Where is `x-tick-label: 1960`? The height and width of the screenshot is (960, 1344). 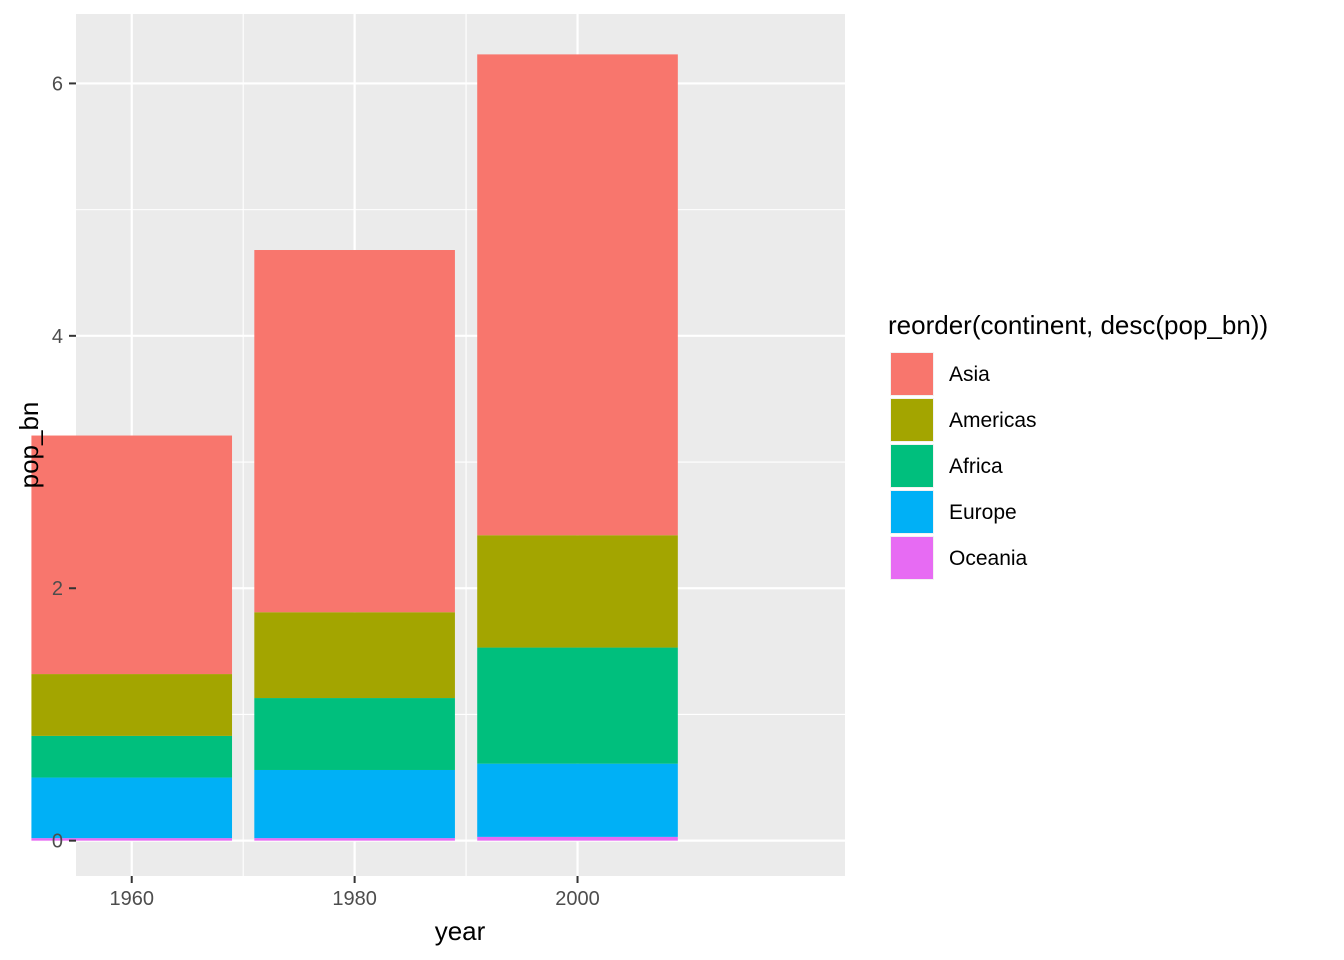 x-tick-label: 1960 is located at coordinates (131, 899).